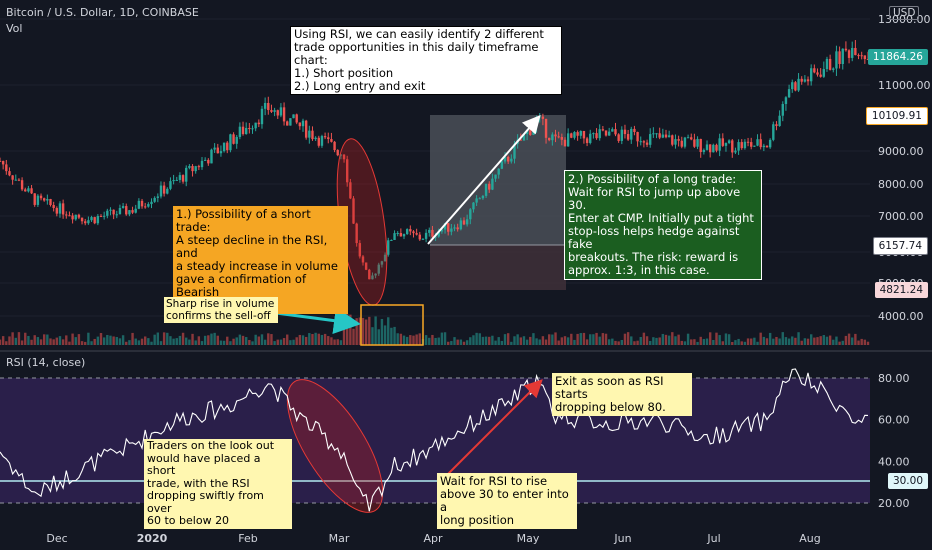 The width and height of the screenshot is (932, 550). What do you see at coordinates (900, 246) in the screenshot?
I see `price-tag-mid: 6157.74` at bounding box center [900, 246].